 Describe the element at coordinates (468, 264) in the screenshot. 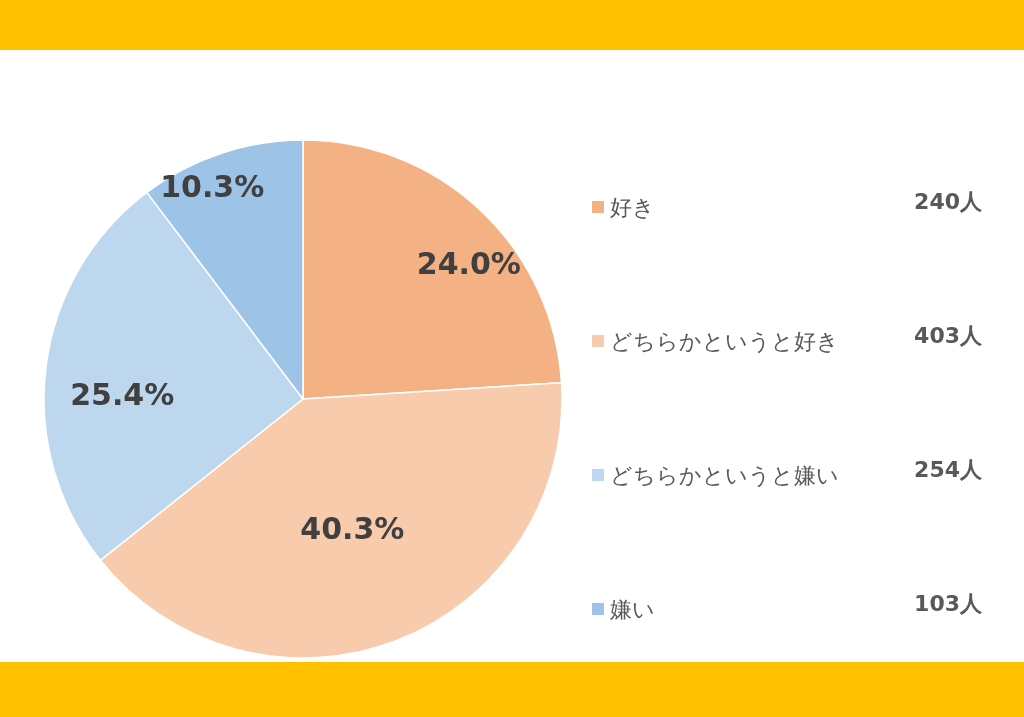

I see `data-label: 24.0%` at that location.